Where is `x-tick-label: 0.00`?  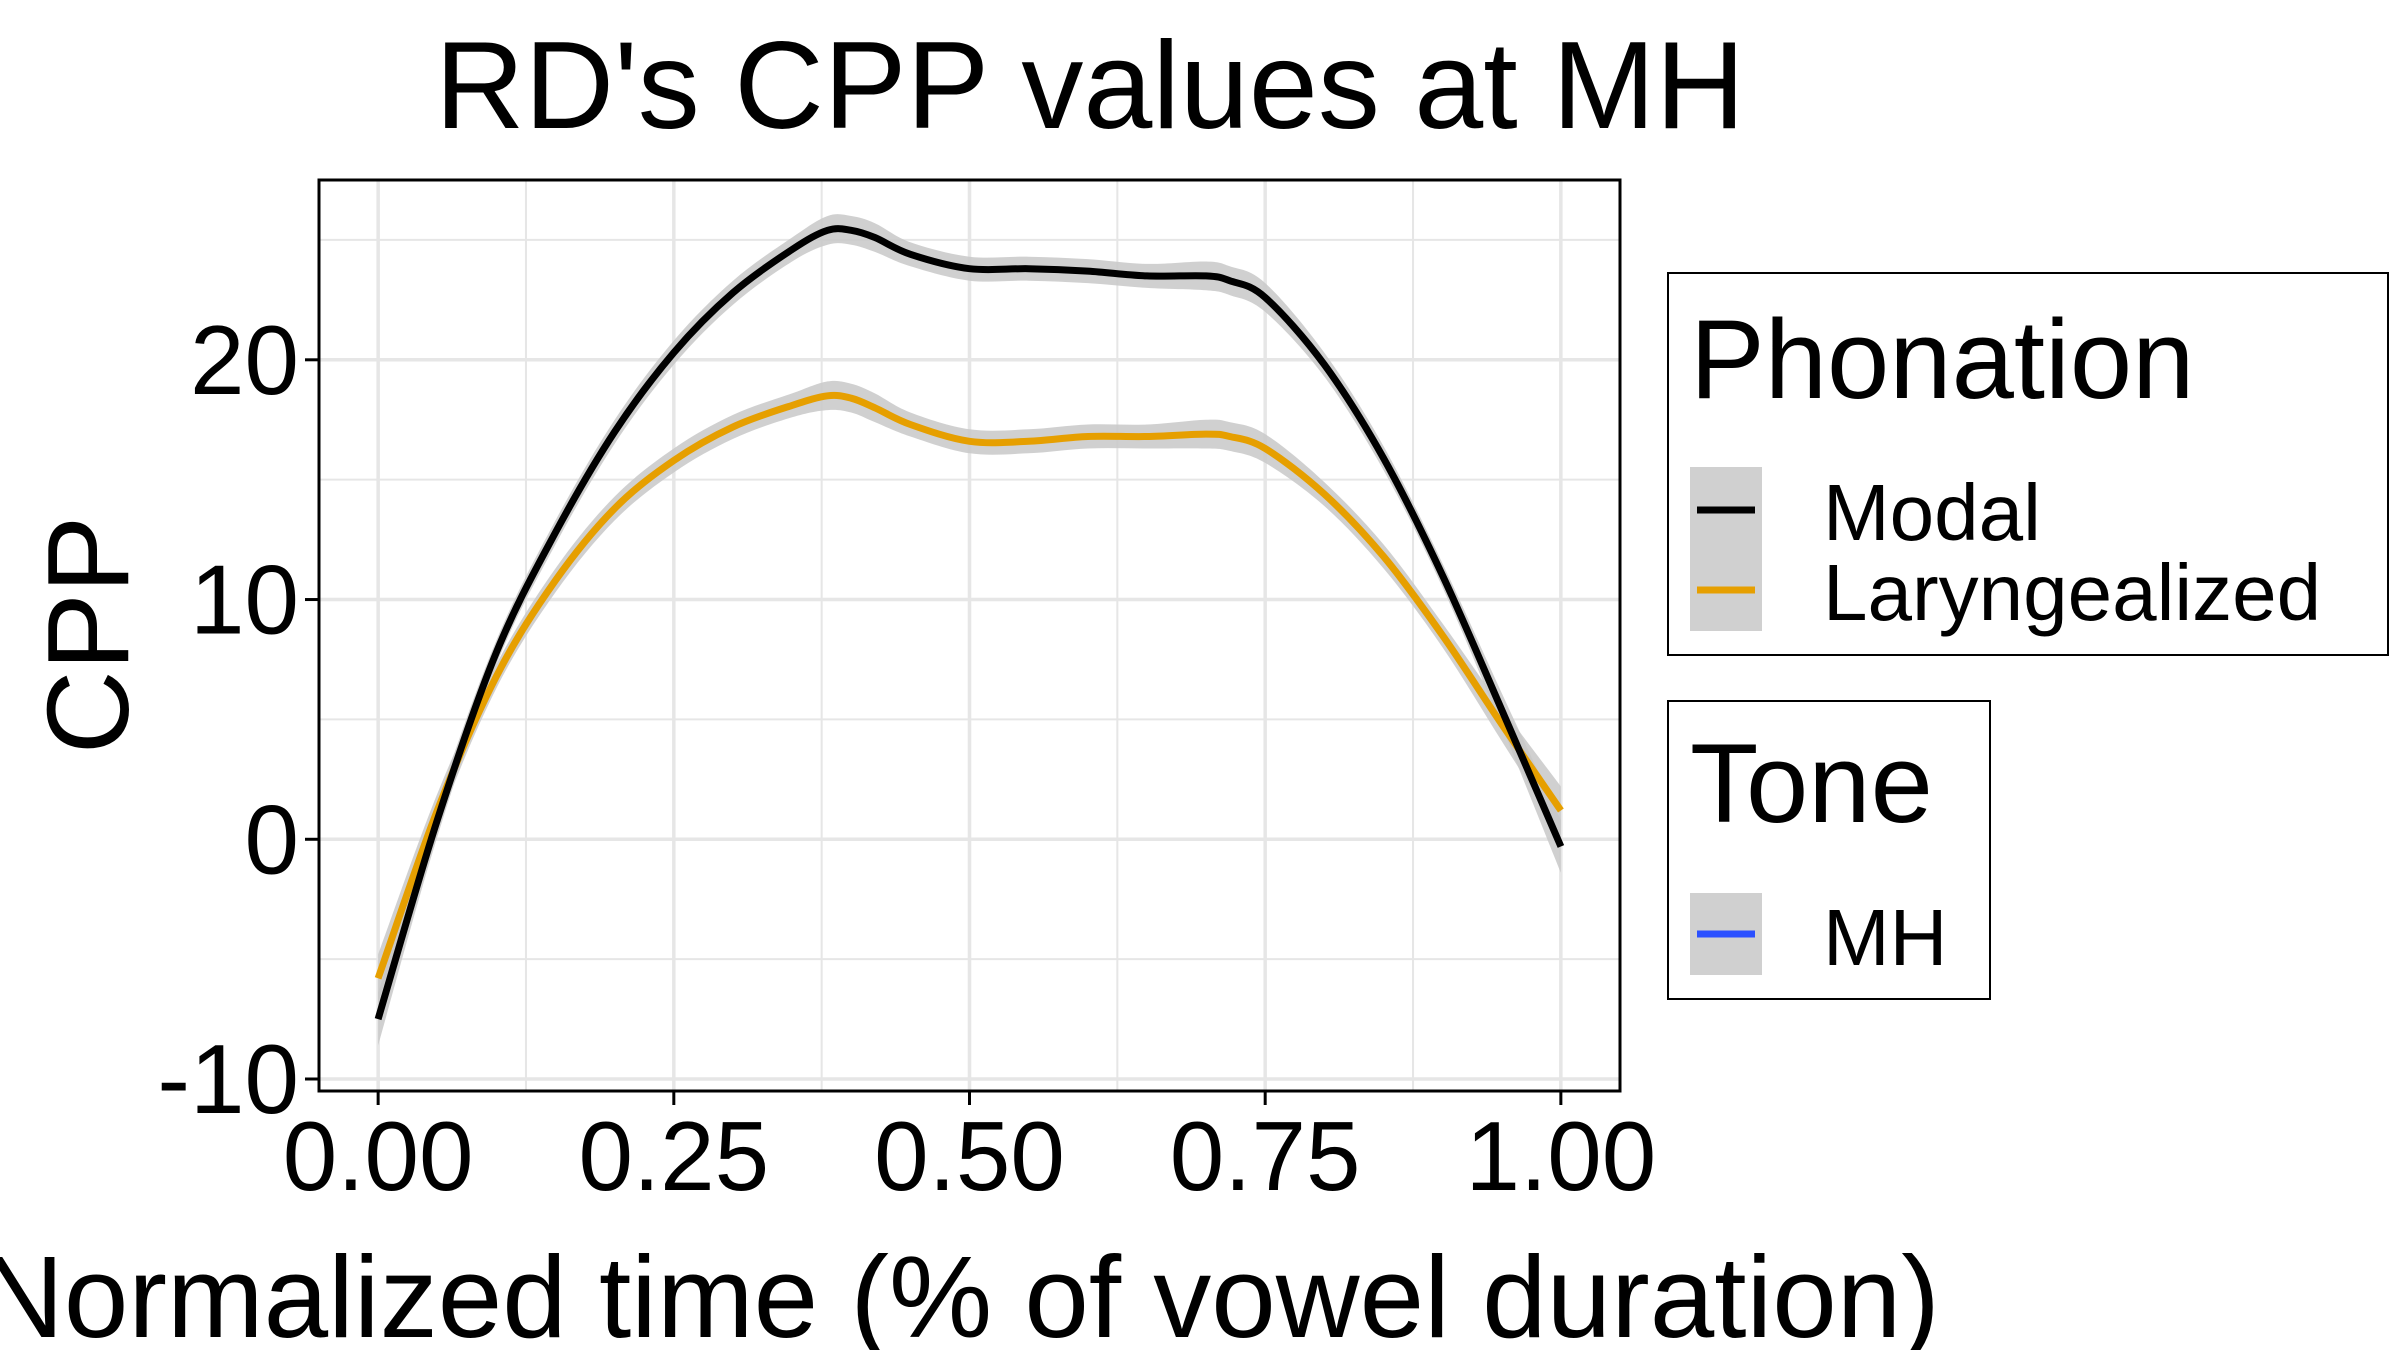 x-tick-label: 0.00 is located at coordinates (378, 1156).